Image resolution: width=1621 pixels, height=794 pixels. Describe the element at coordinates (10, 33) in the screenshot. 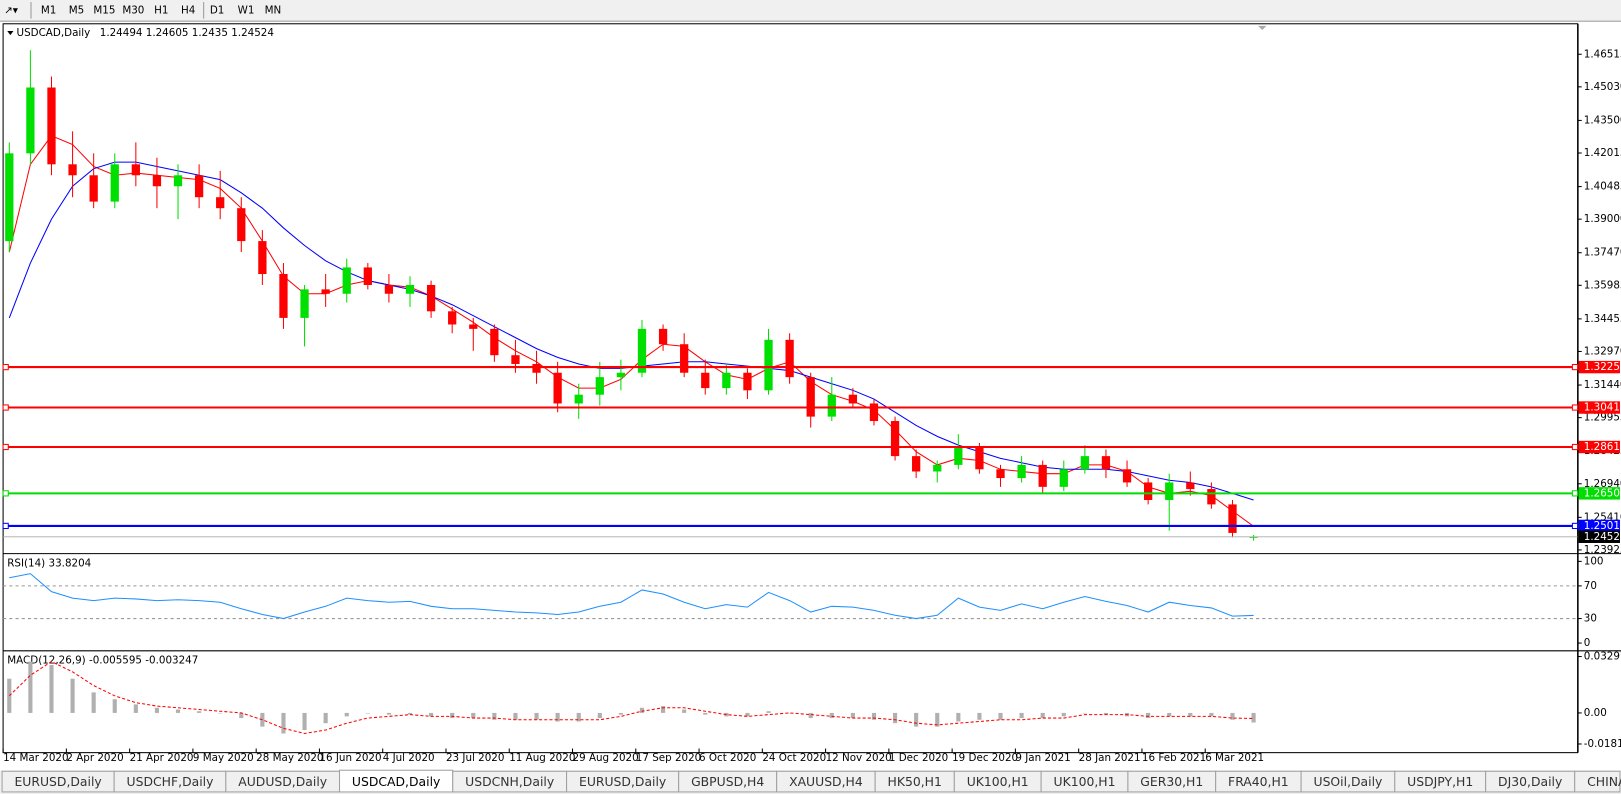

I see `symbol-menu` at that location.